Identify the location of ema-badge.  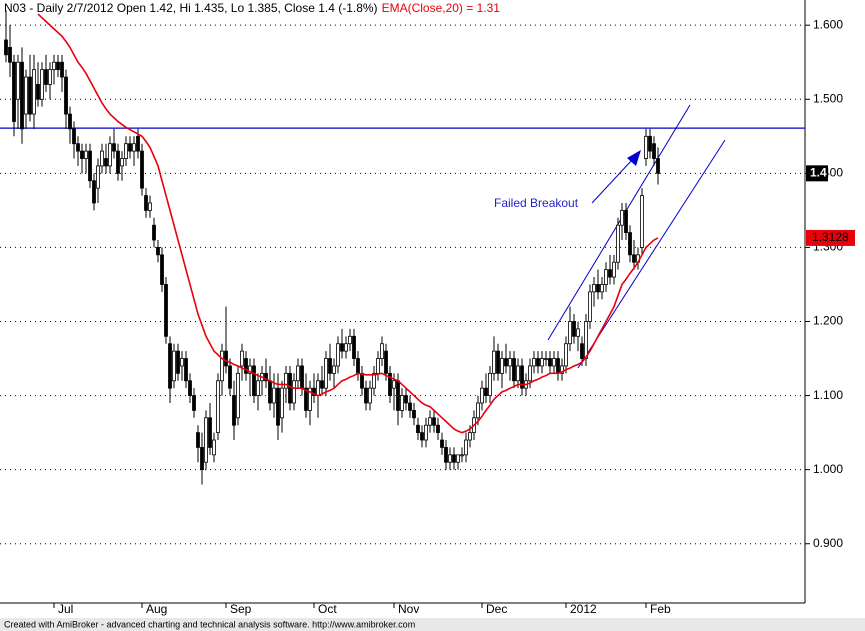
(830, 237).